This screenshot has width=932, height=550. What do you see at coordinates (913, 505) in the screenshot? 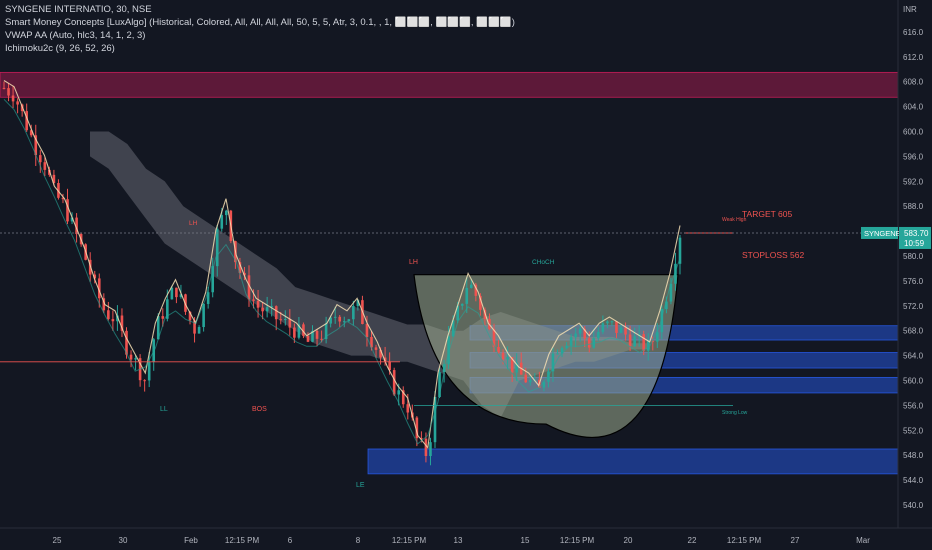
I see `price-tick-label: 540.0` at bounding box center [913, 505].